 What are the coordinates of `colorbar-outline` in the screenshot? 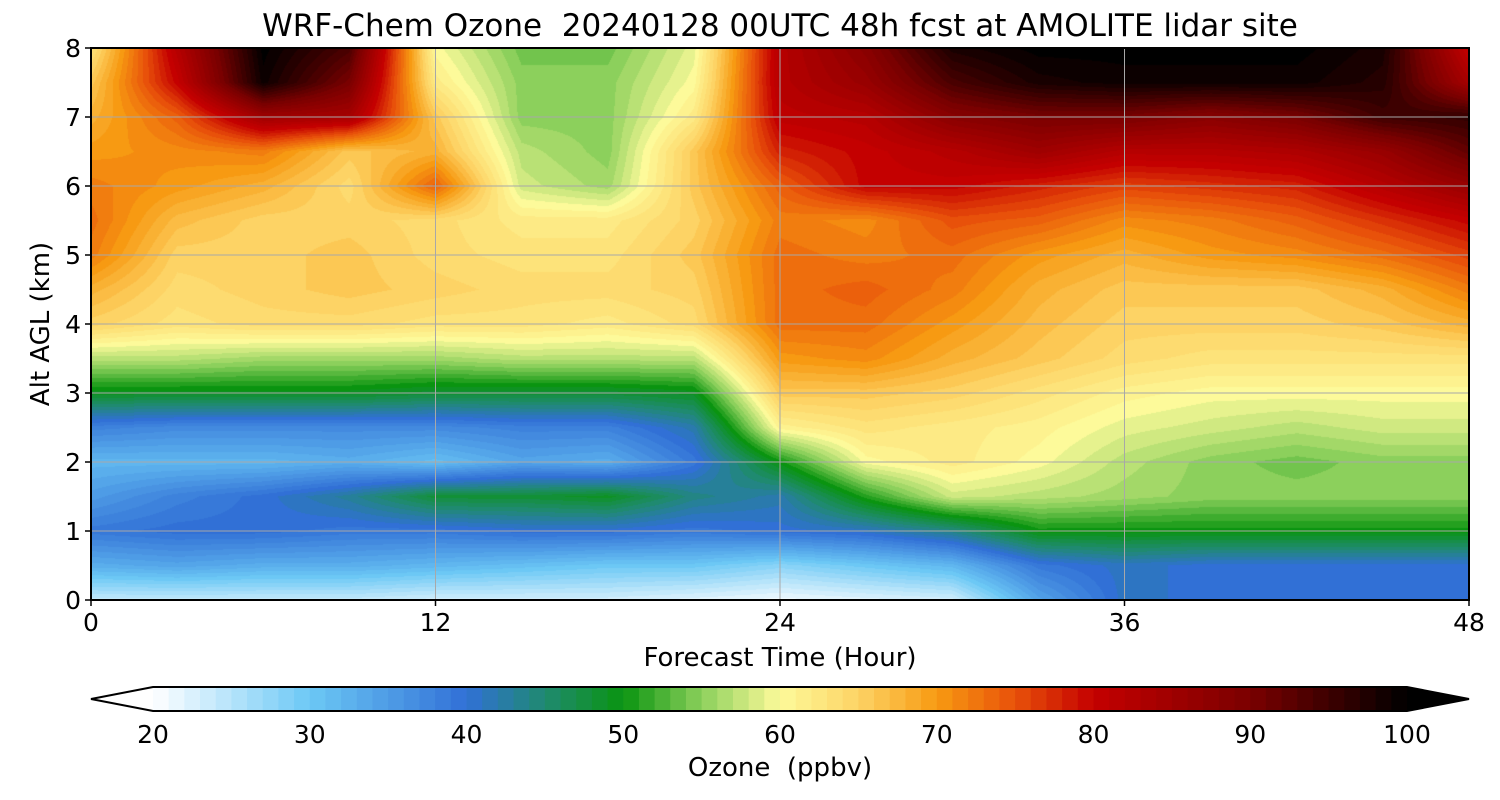 It's located at (780, 699).